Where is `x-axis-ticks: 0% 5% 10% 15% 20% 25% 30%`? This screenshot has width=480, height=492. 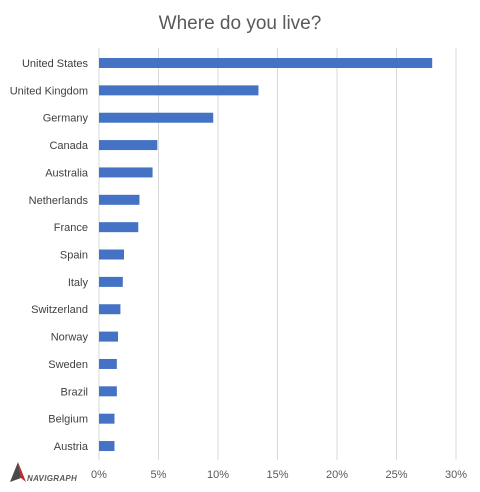
x-axis-ticks: 0% 5% 10% 15% 20% 25% 30% is located at coordinates (279, 475).